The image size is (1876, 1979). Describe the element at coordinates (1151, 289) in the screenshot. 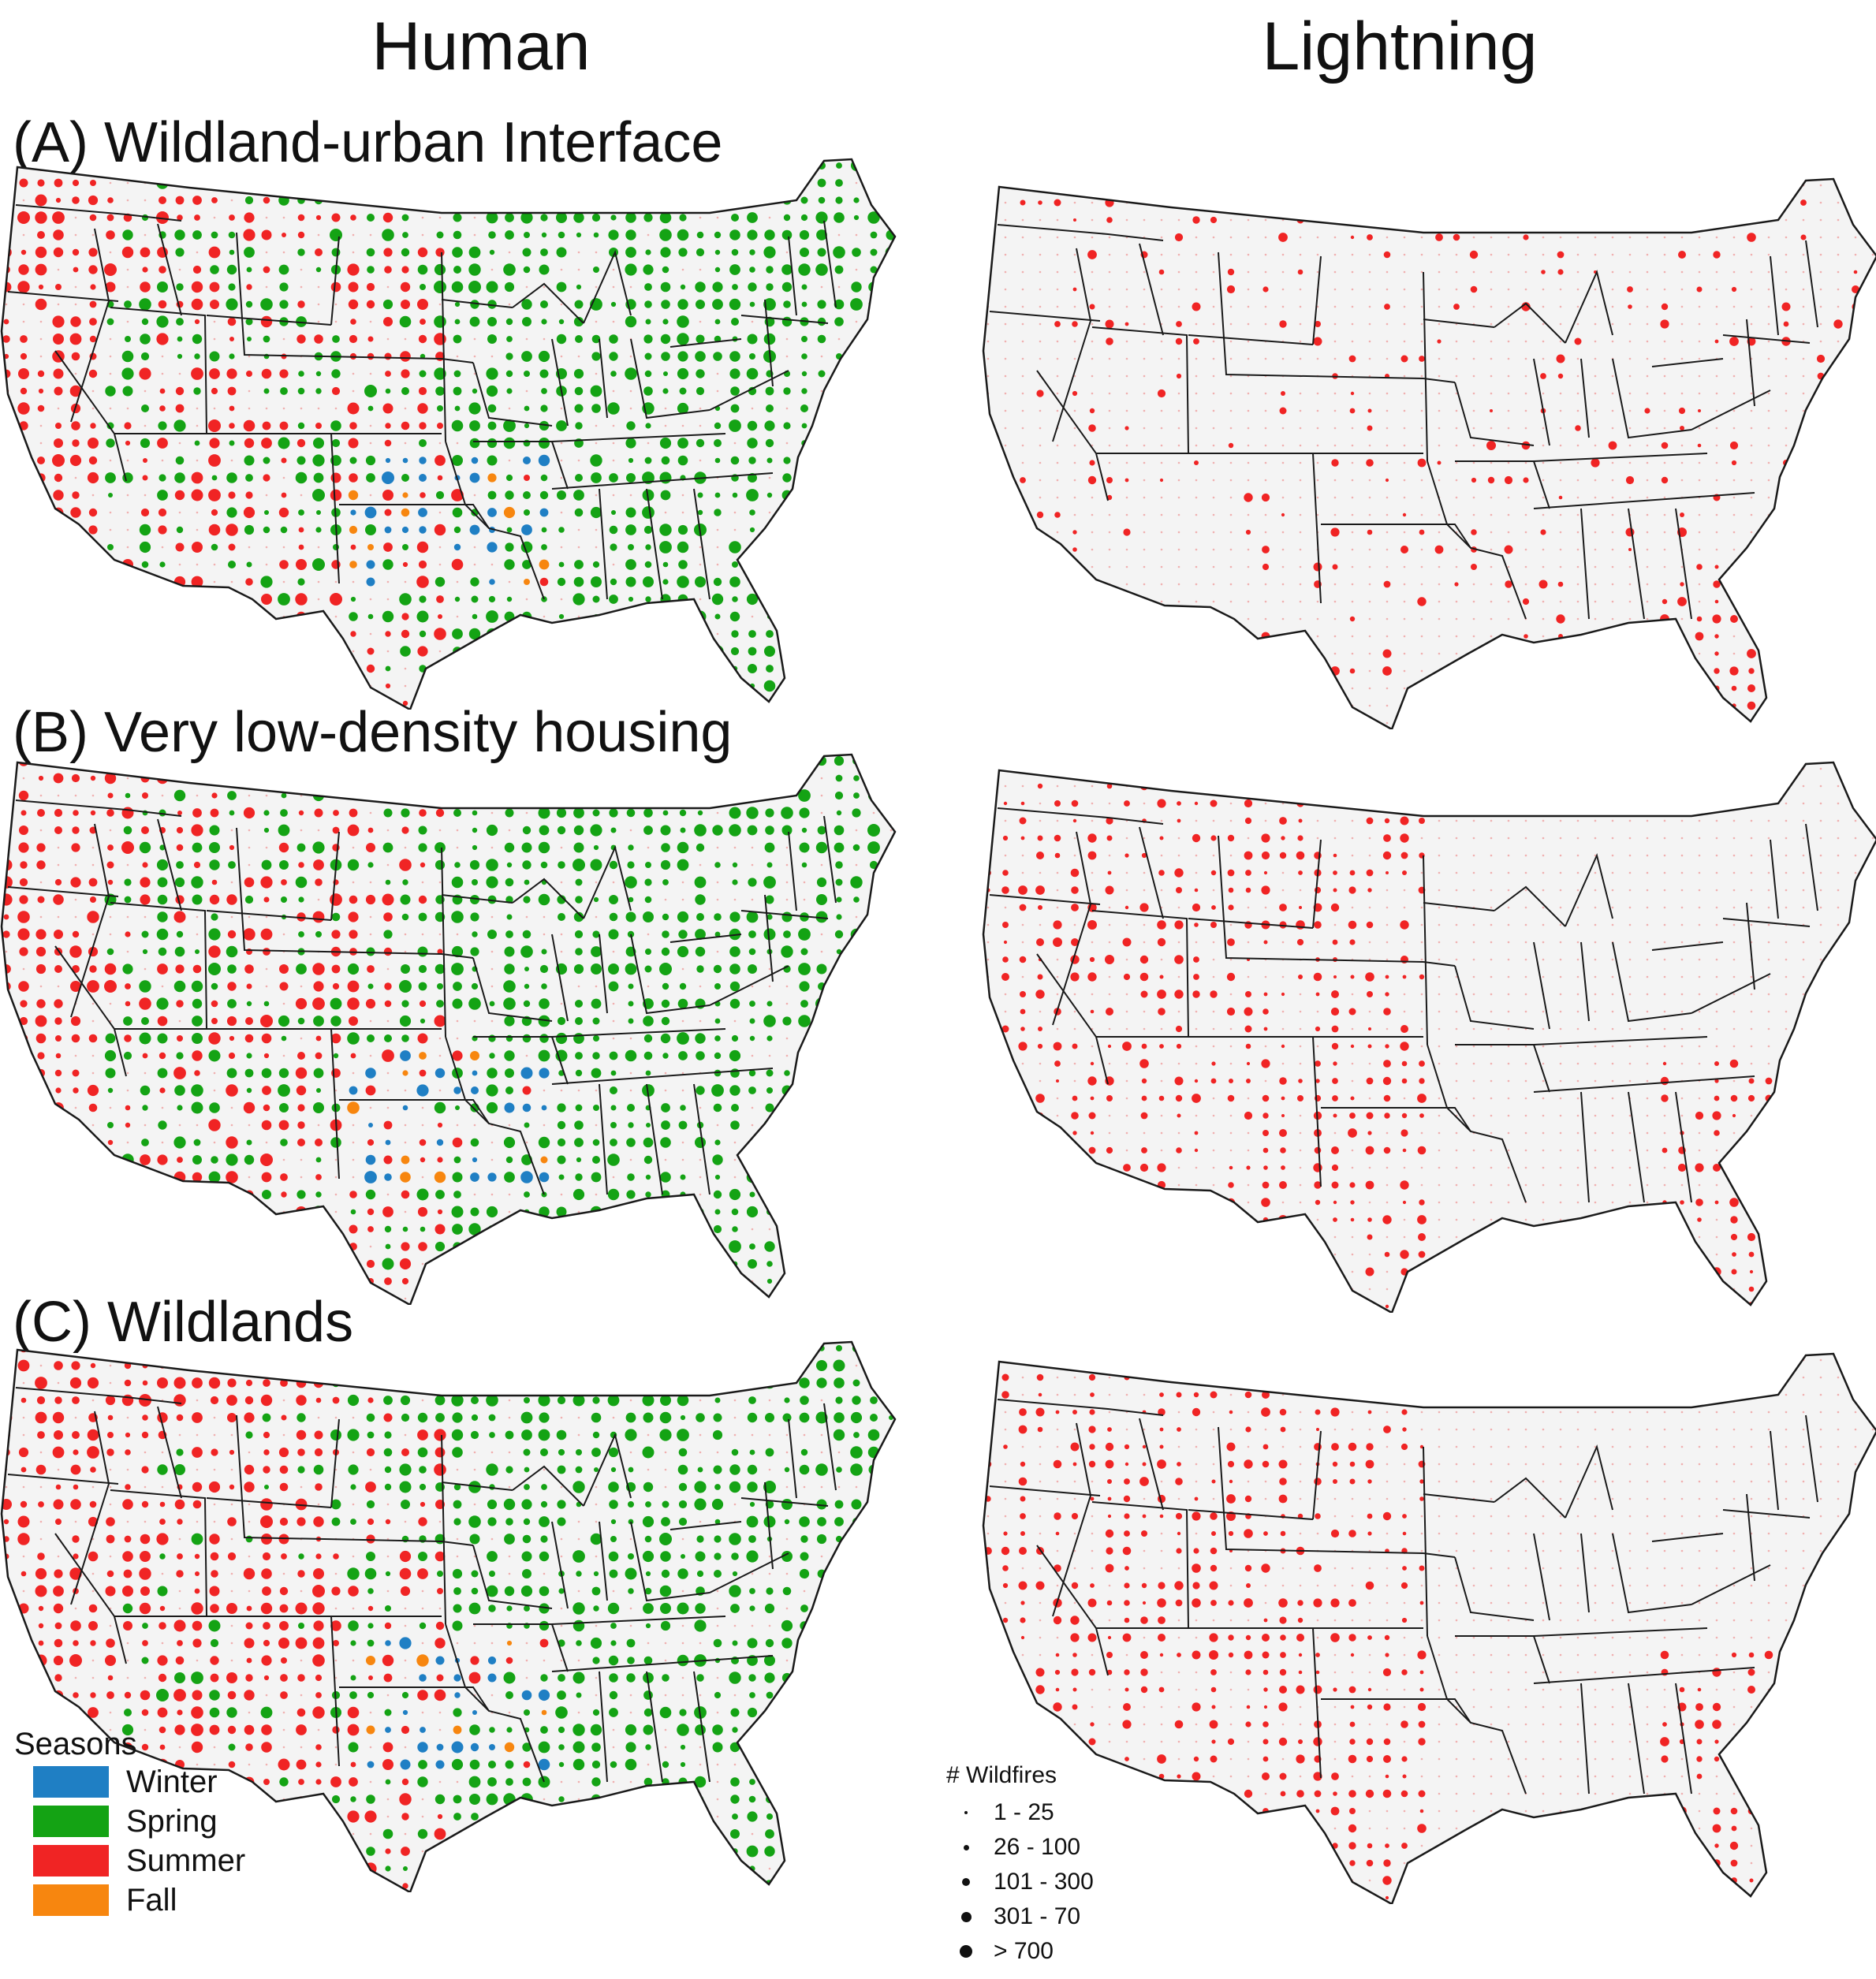

I see `state-border` at that location.